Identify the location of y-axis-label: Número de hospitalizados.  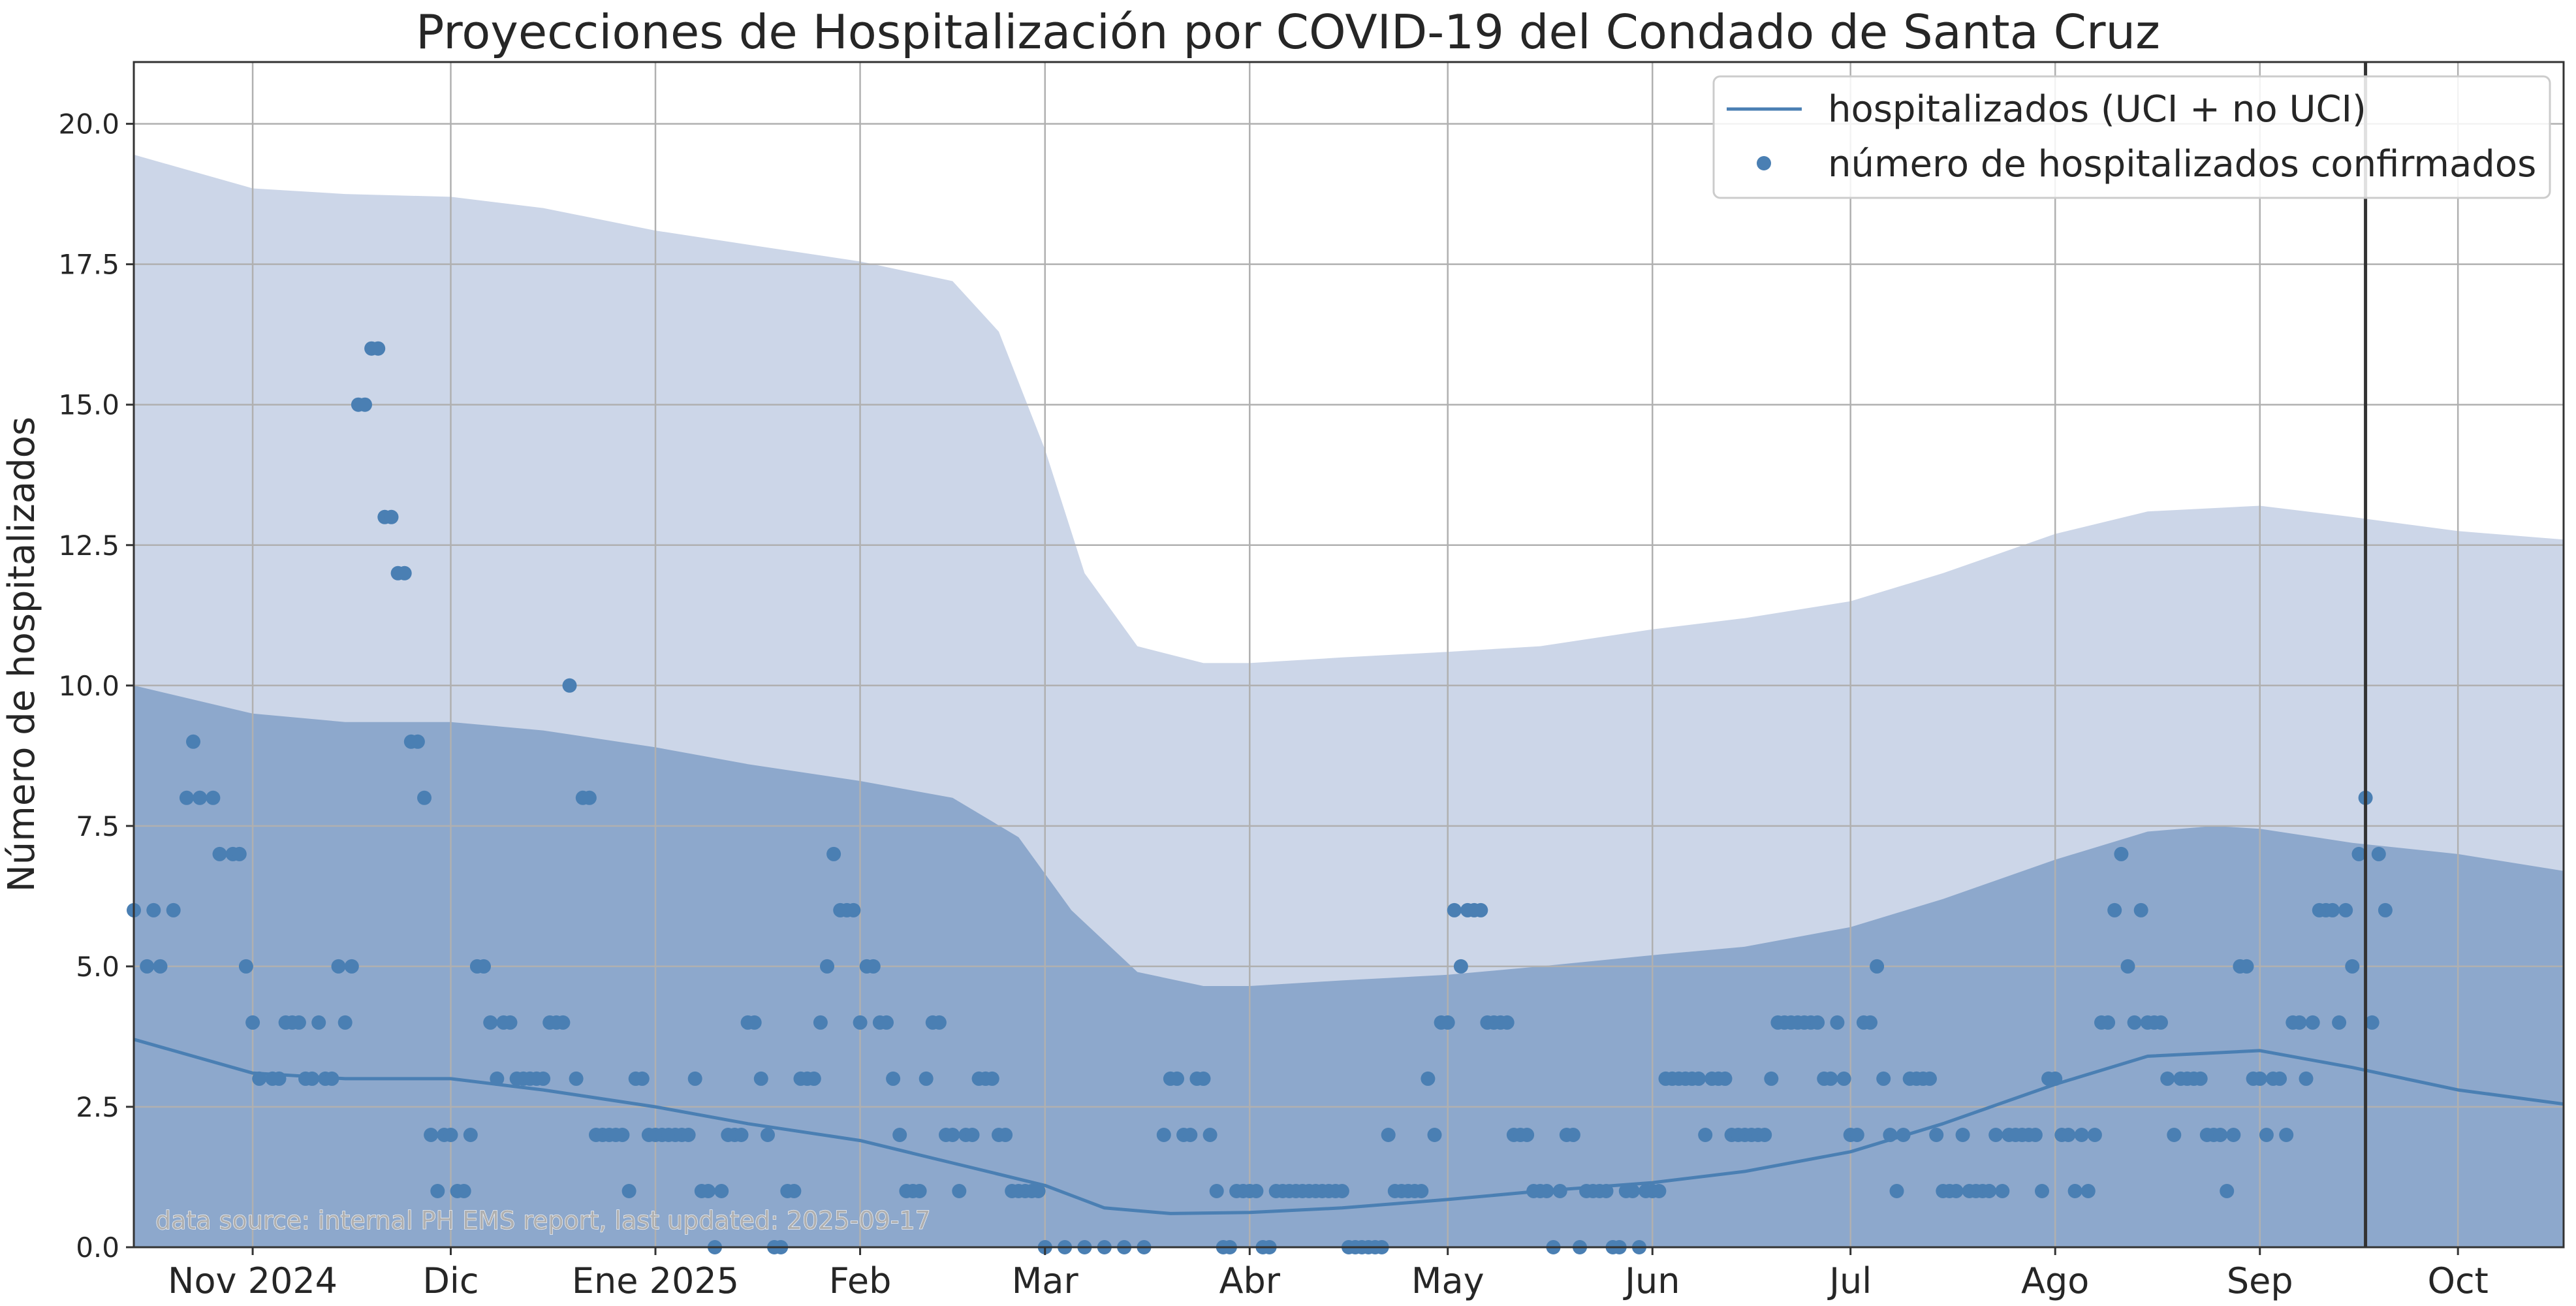
(22, 655).